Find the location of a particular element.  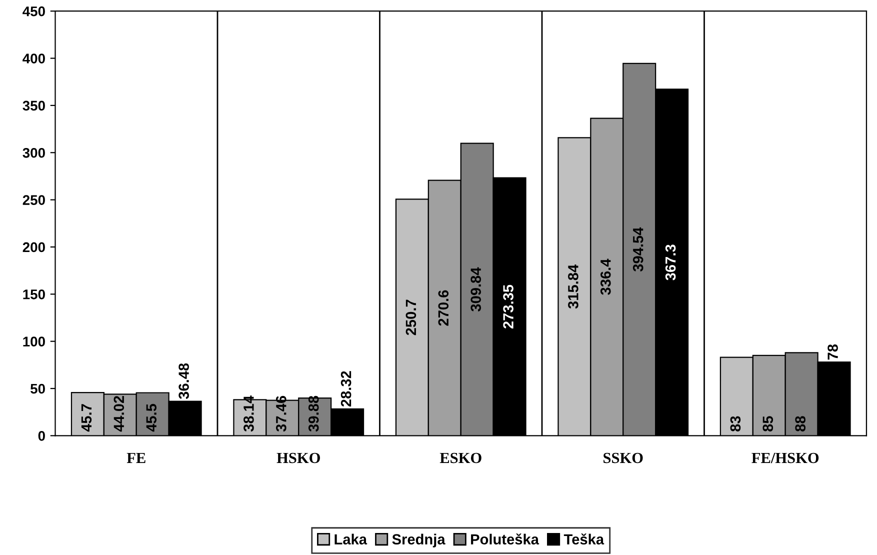

legend-label: Poluteška is located at coordinates (505, 539).